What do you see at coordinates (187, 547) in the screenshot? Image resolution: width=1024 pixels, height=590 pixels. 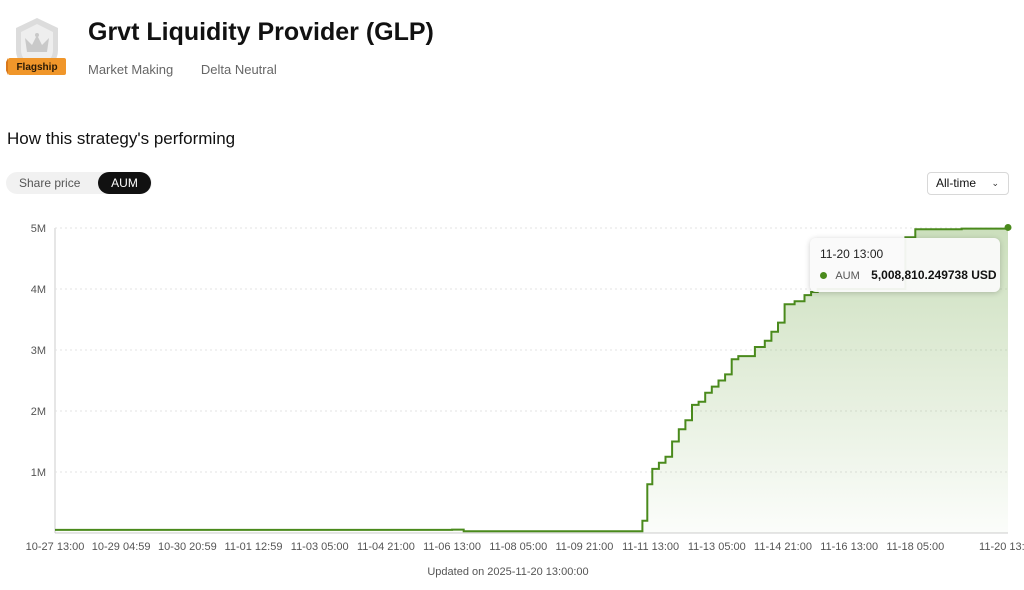 I see `x-tick-label: 10-30 20:59` at bounding box center [187, 547].